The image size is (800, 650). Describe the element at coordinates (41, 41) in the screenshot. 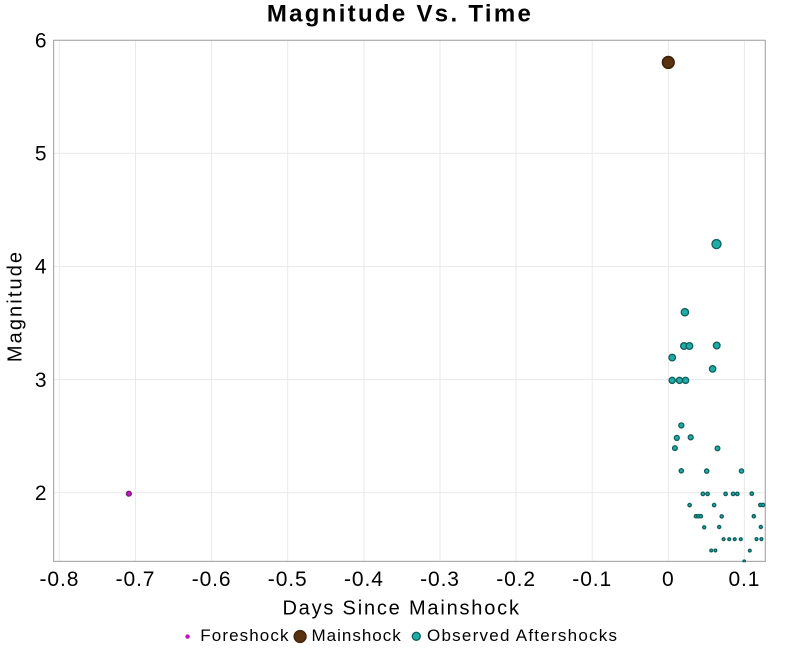

I see `svg-text: 6` at that location.